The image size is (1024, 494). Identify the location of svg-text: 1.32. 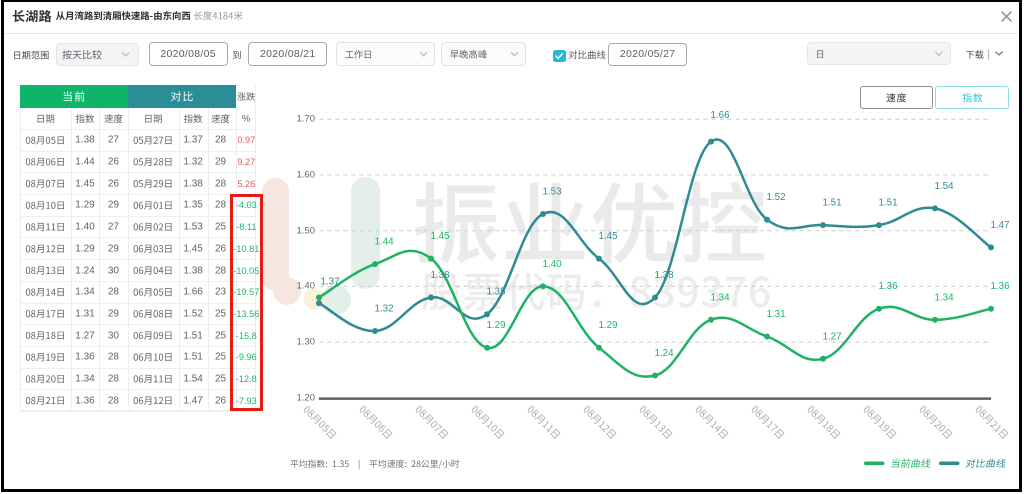
(383, 309).